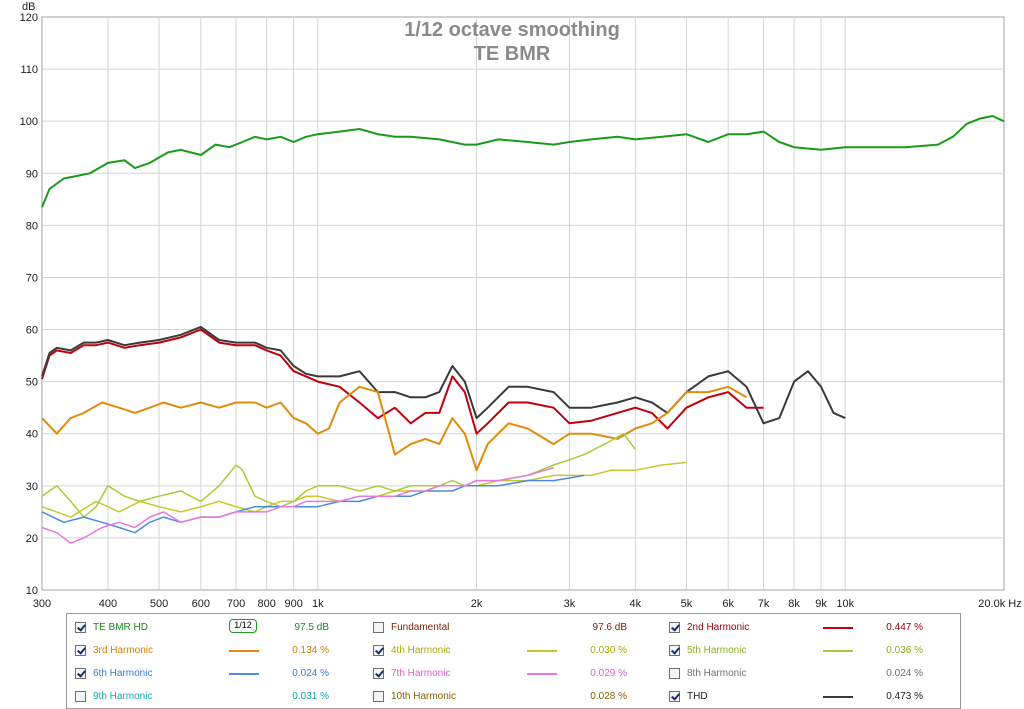  I want to click on legend-entry: 4th Harmonic 0.030 %, so click(513, 651).